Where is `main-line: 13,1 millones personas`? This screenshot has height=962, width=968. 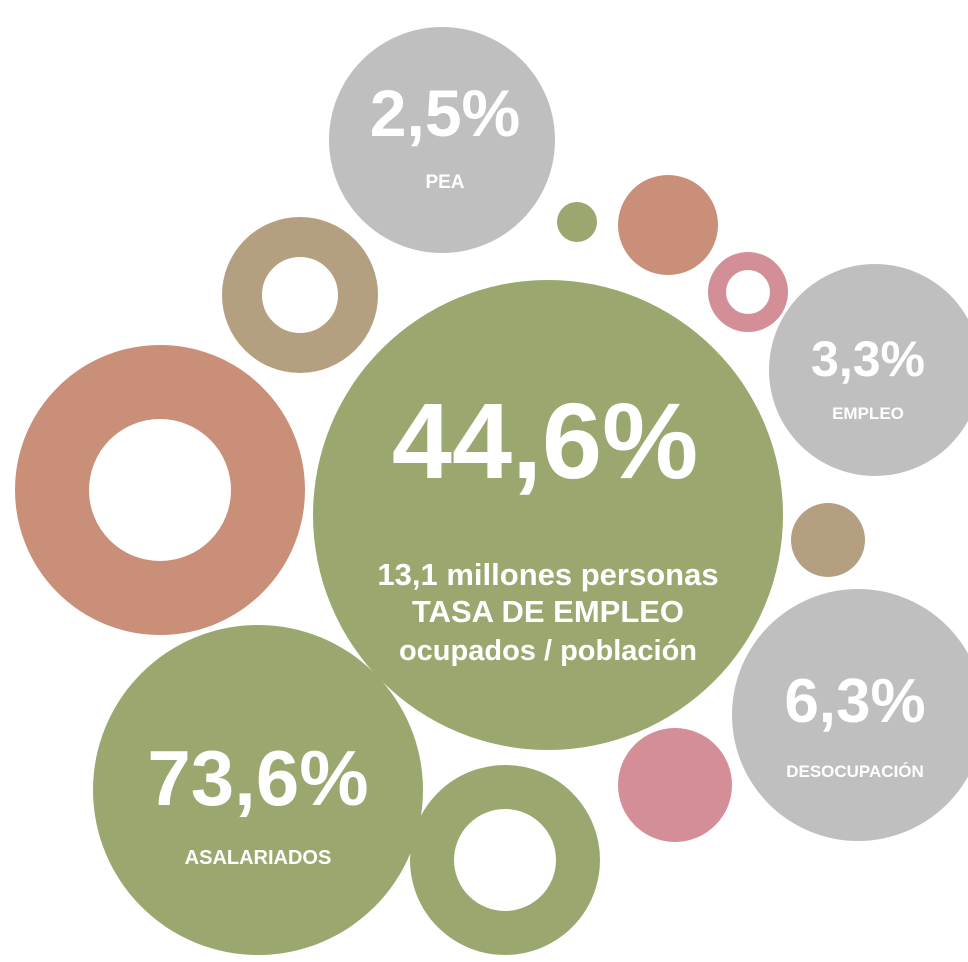 main-line: 13,1 millones personas is located at coordinates (547, 574).